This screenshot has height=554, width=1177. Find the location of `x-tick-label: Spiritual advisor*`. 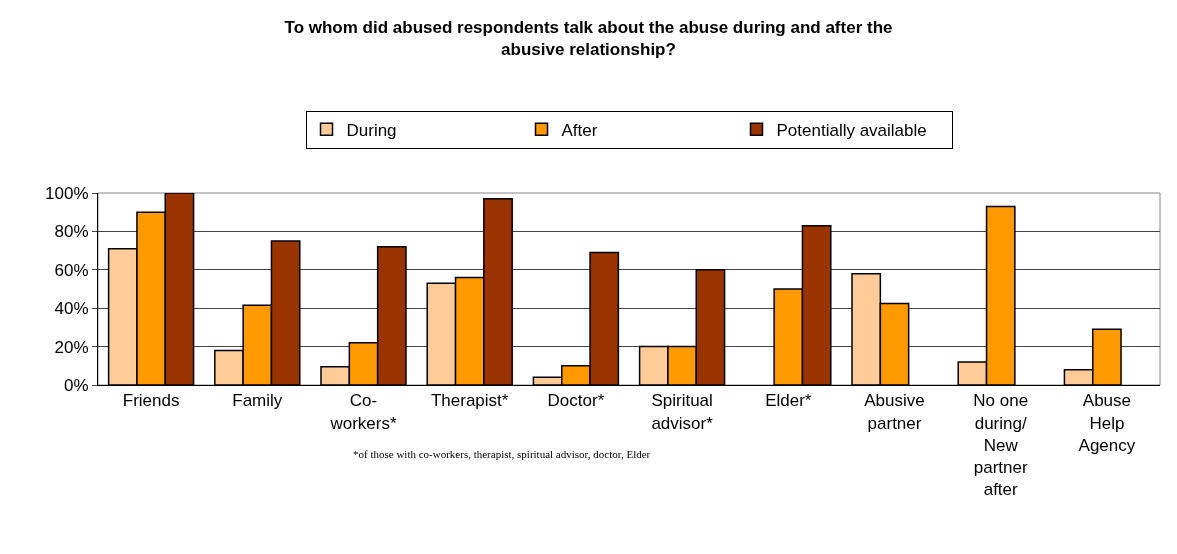

x-tick-label: Spiritual advisor* is located at coordinates (682, 412).